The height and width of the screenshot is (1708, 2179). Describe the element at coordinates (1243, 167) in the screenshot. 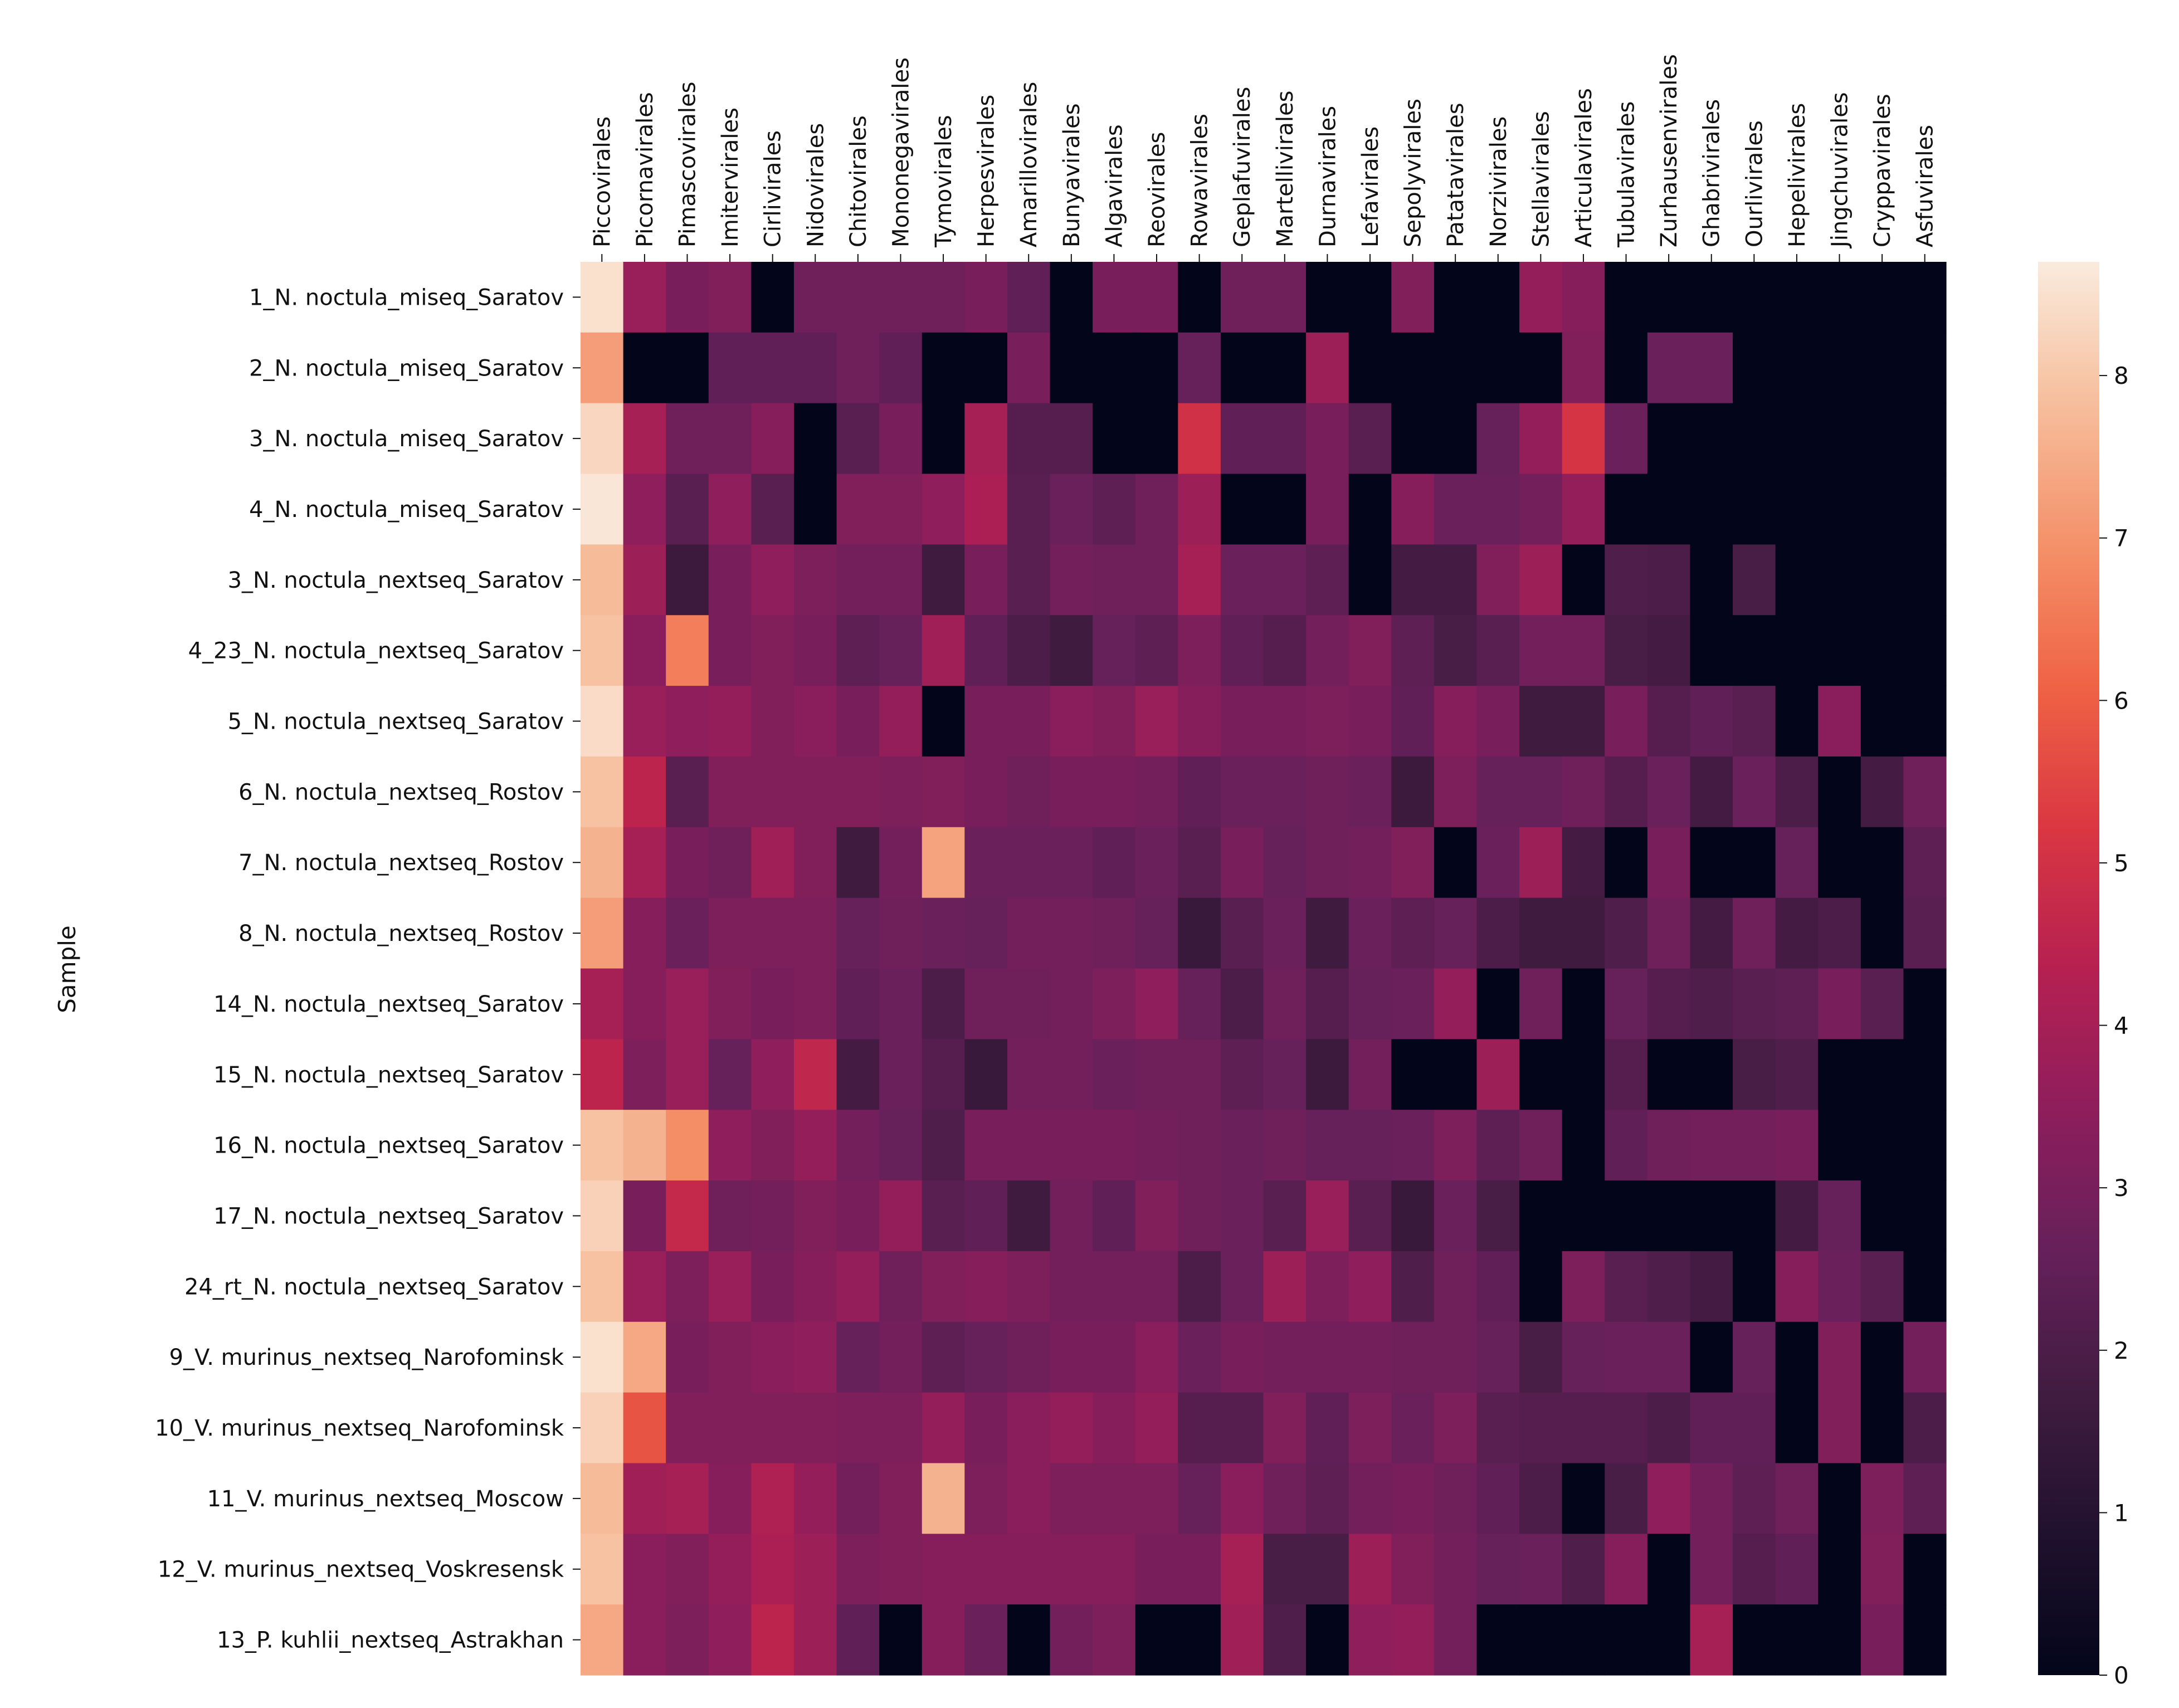

I see `column-tick-label: Geplafuvirales` at that location.